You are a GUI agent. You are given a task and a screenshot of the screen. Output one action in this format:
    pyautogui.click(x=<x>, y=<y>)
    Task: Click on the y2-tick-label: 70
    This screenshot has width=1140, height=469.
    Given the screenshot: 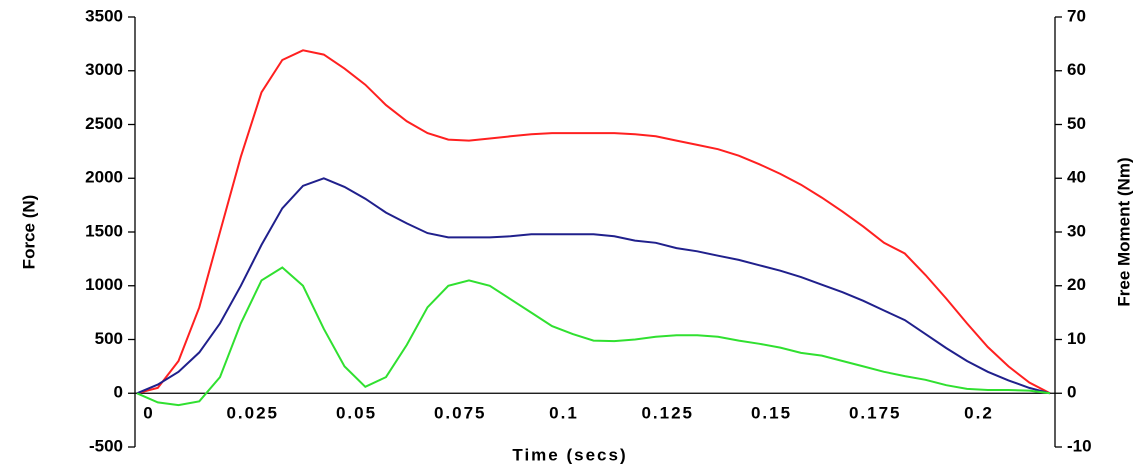 What is the action you would take?
    pyautogui.click(x=1076, y=15)
    